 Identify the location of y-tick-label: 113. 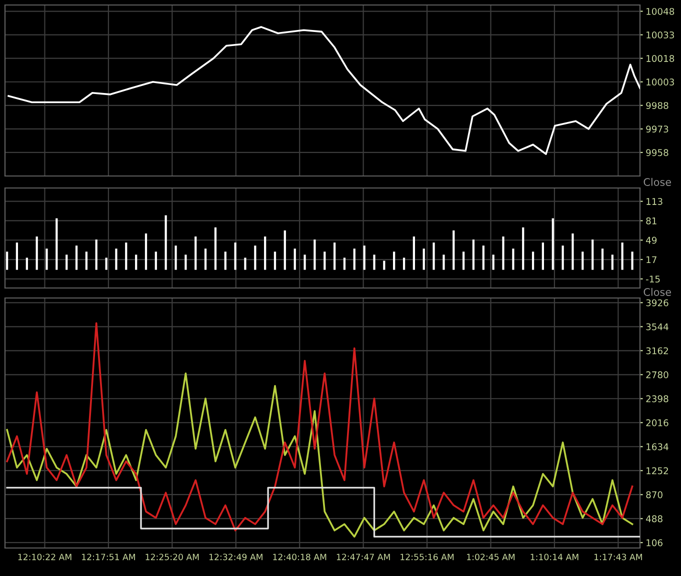
(654, 201).